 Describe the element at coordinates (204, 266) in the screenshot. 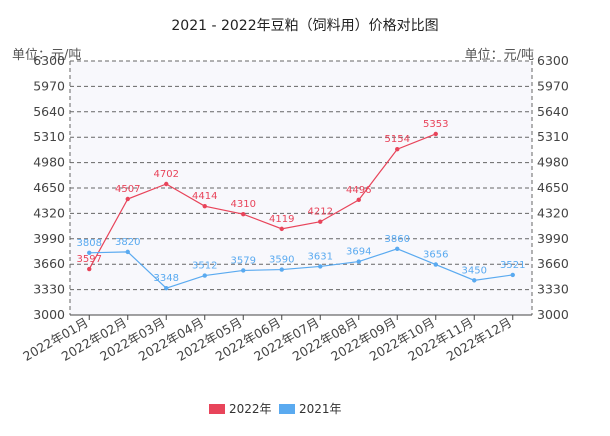

I see `data-label: 3512` at that location.